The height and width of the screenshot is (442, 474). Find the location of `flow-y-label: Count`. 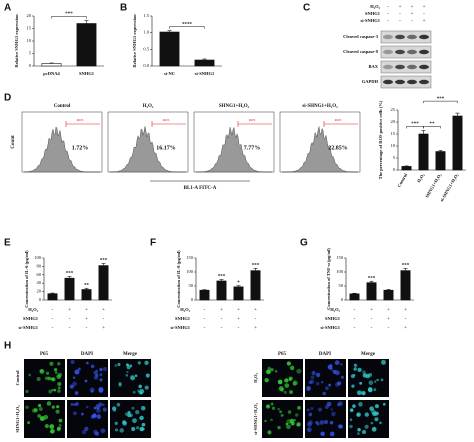

flow-y-label: Count is located at coordinates (13, 142).